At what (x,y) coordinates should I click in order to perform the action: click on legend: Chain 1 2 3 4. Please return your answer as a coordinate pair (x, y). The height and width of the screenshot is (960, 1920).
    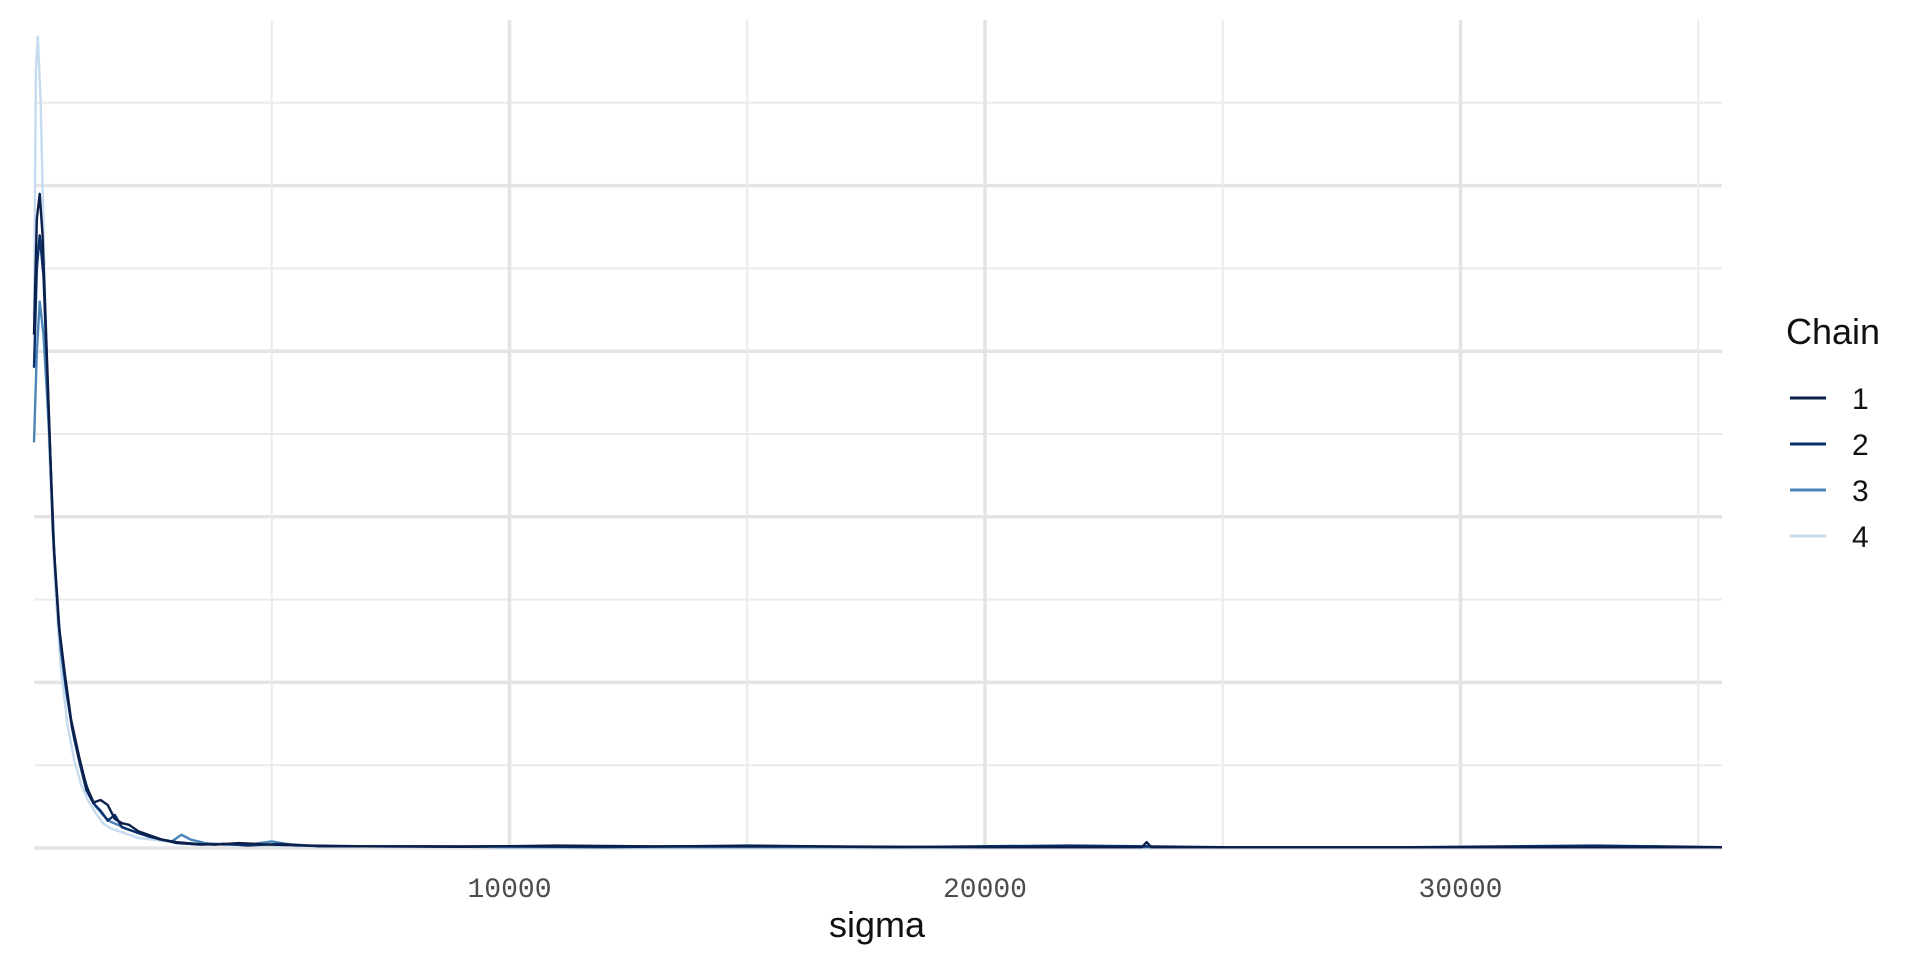
    Looking at the image, I should click on (1833, 432).